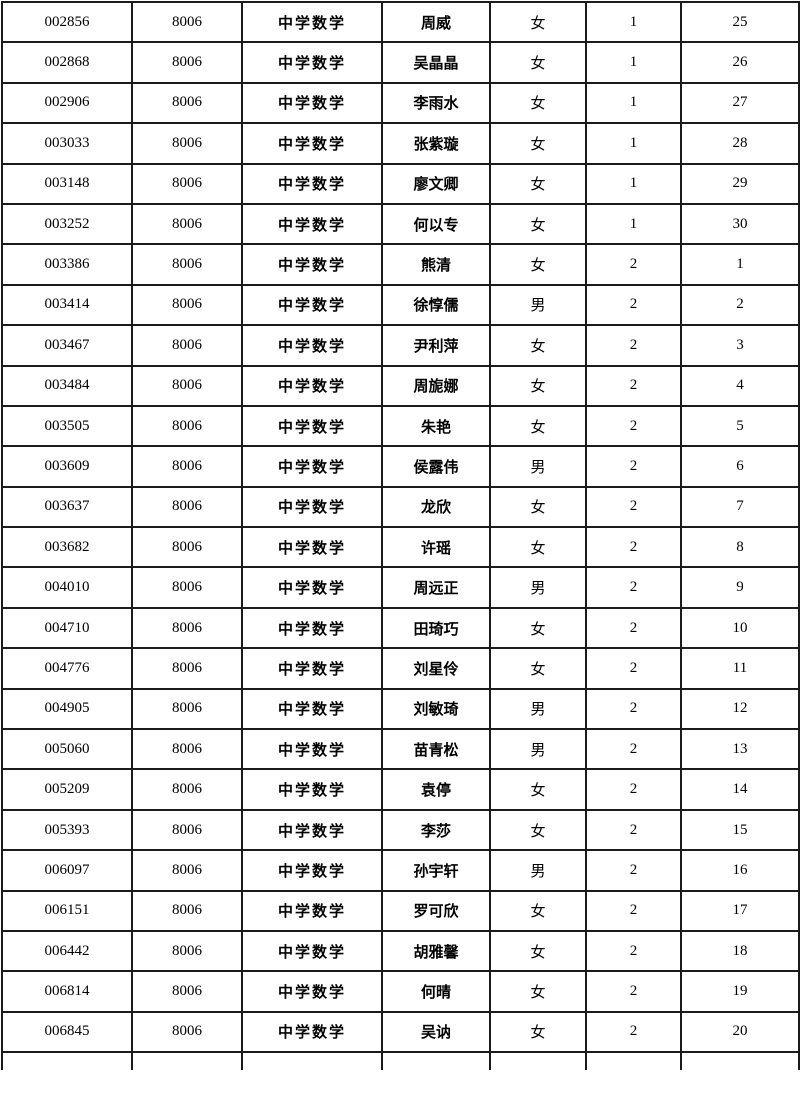 Image resolution: width=800 pixels, height=1106 pixels. I want to click on table-row: 003505 8006 中学数学 朱艳女 2 5, so click(400, 426).